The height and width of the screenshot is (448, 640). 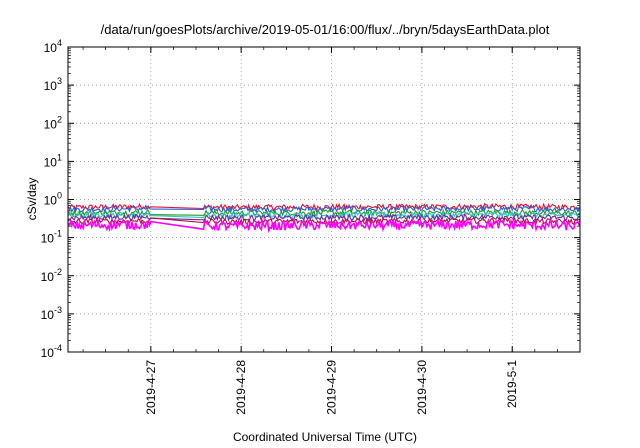 What do you see at coordinates (51, 313) in the screenshot?
I see `y-tick-label: 10⁻³` at bounding box center [51, 313].